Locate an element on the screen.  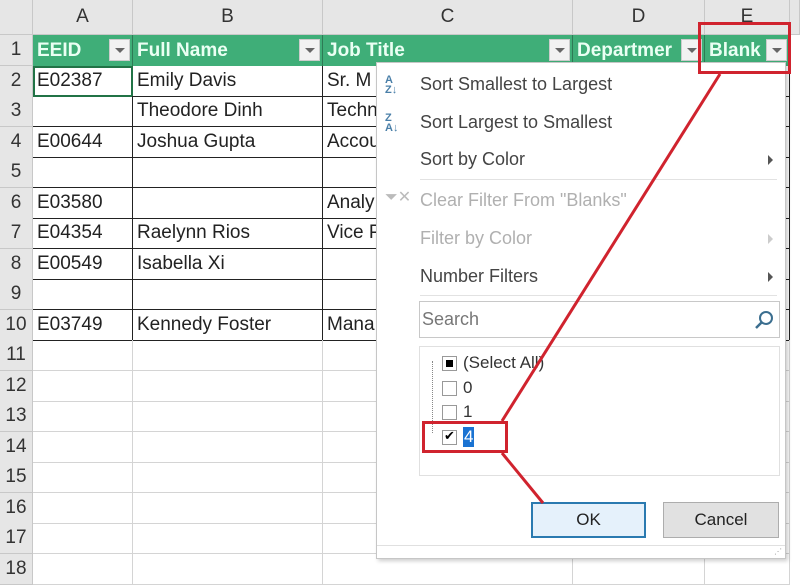
column-header-E: E is located at coordinates (747, 17).